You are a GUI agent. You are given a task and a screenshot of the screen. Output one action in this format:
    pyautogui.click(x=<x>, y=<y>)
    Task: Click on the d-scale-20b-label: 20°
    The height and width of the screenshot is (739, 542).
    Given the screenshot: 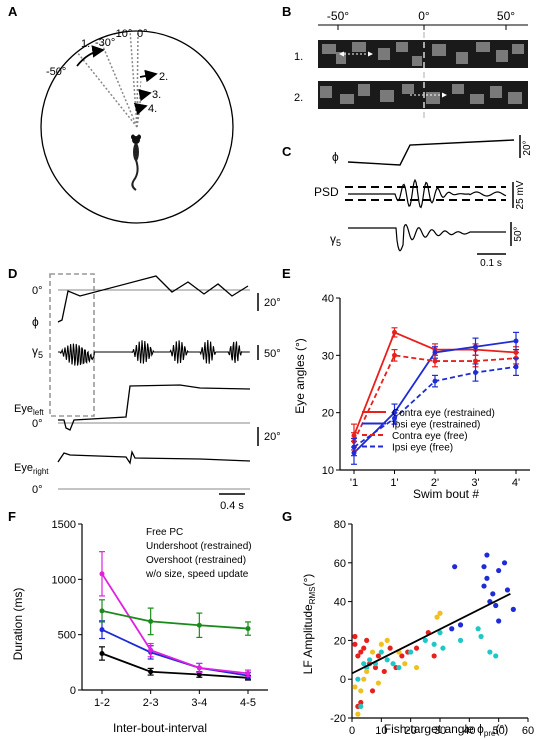 What is the action you would take?
    pyautogui.click(x=272, y=437)
    